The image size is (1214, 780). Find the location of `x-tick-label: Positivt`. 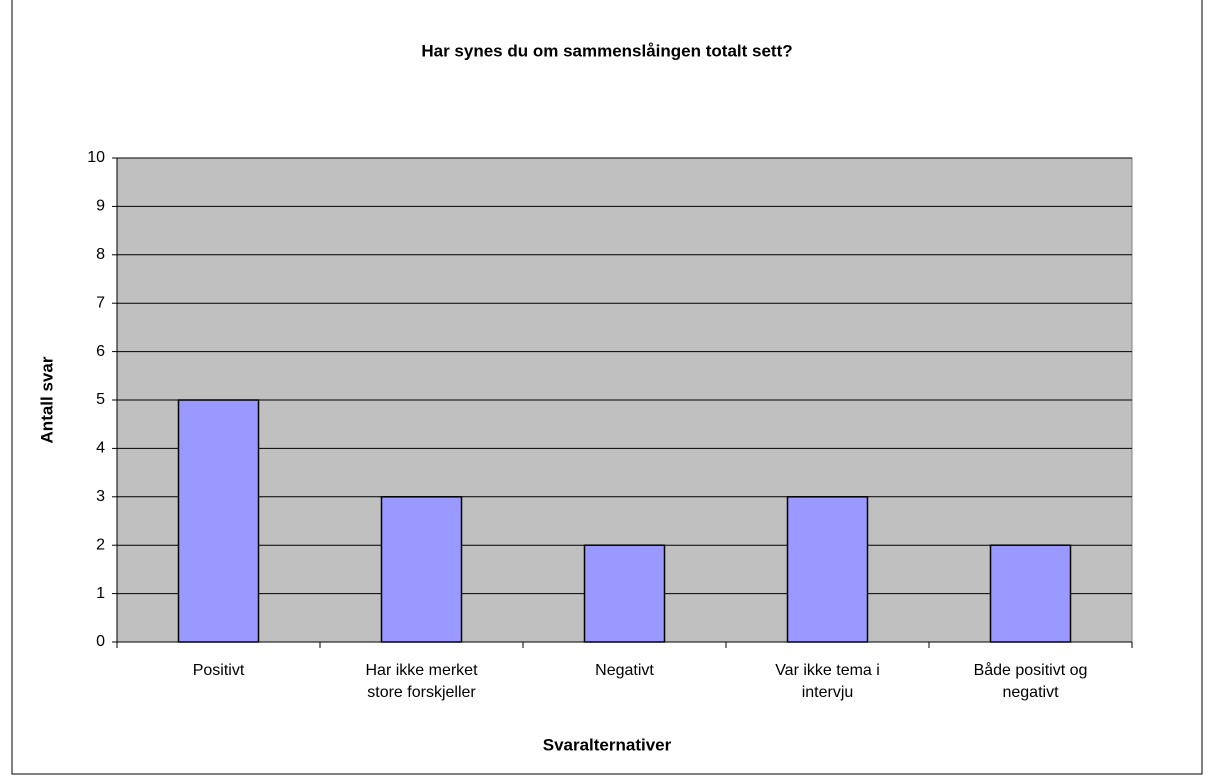

x-tick-label: Positivt is located at coordinates (218, 670).